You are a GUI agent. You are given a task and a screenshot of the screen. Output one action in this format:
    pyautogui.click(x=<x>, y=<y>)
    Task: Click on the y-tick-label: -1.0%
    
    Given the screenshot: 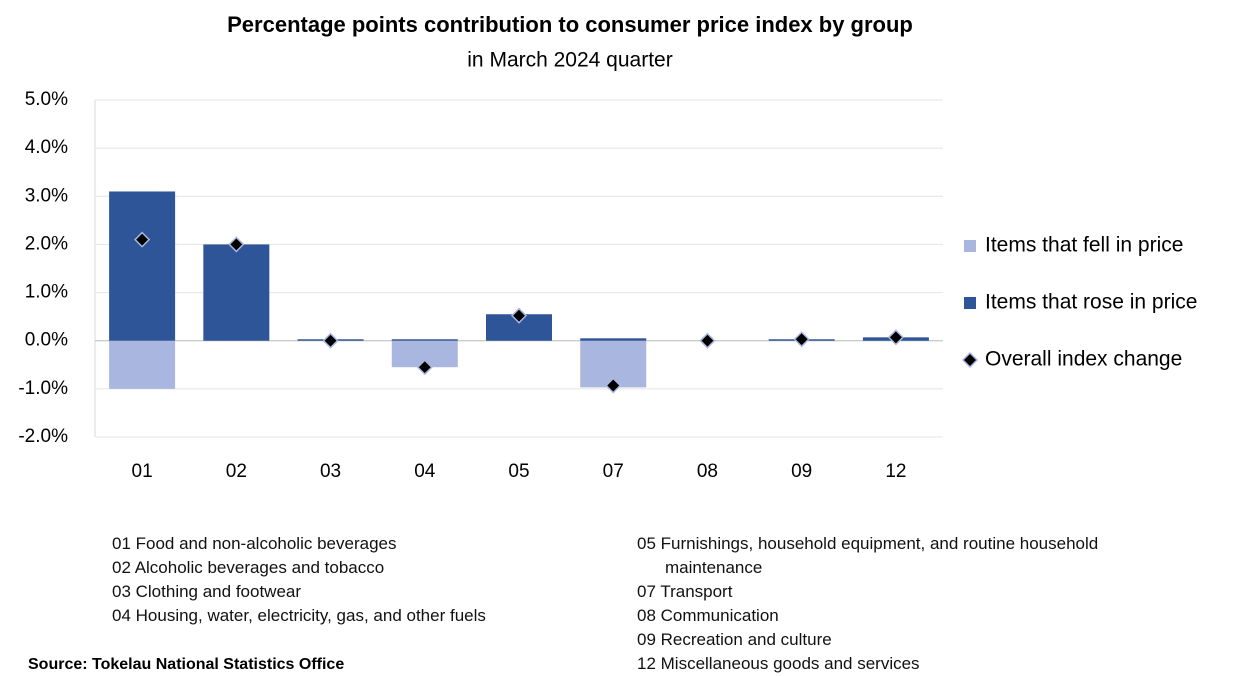 What is the action you would take?
    pyautogui.click(x=43, y=388)
    